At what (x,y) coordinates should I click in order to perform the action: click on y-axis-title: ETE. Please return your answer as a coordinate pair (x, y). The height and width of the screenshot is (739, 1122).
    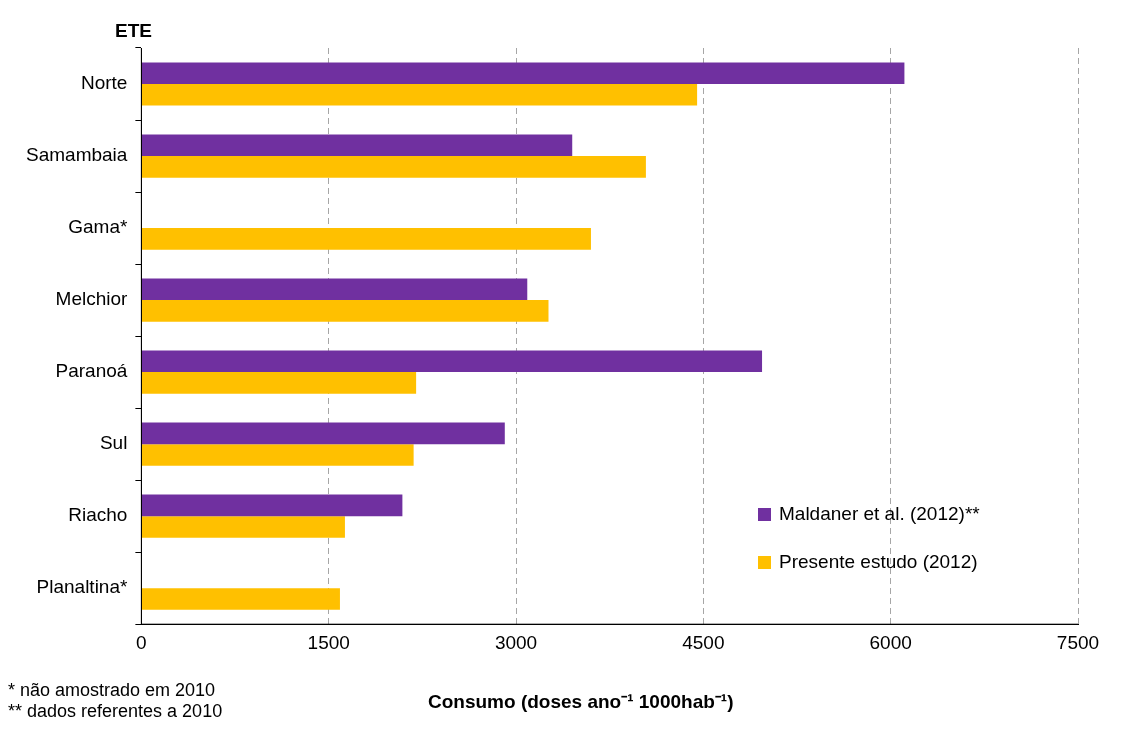
    Looking at the image, I should click on (133, 31).